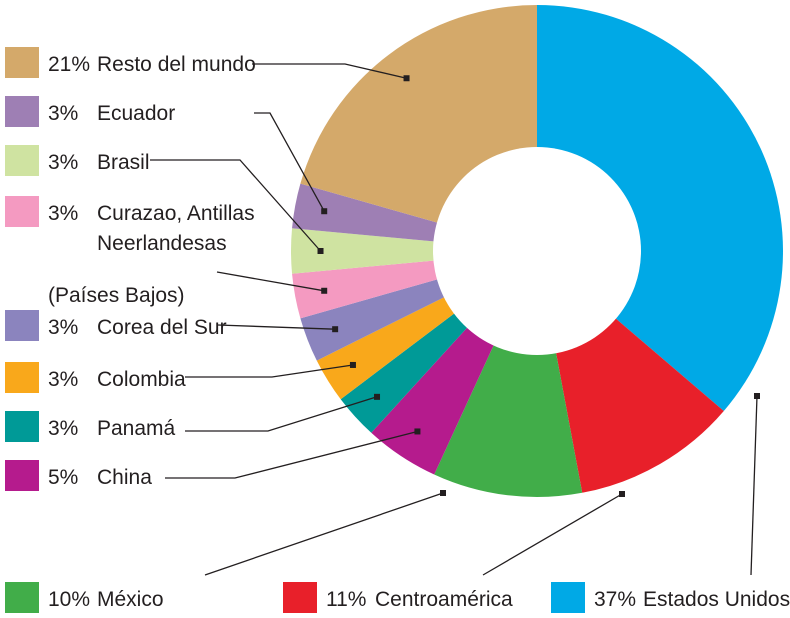 Image resolution: width=790 pixels, height=618 pixels. Describe the element at coordinates (757, 396) in the screenshot. I see `leader-marker-estados-unidos` at that location.